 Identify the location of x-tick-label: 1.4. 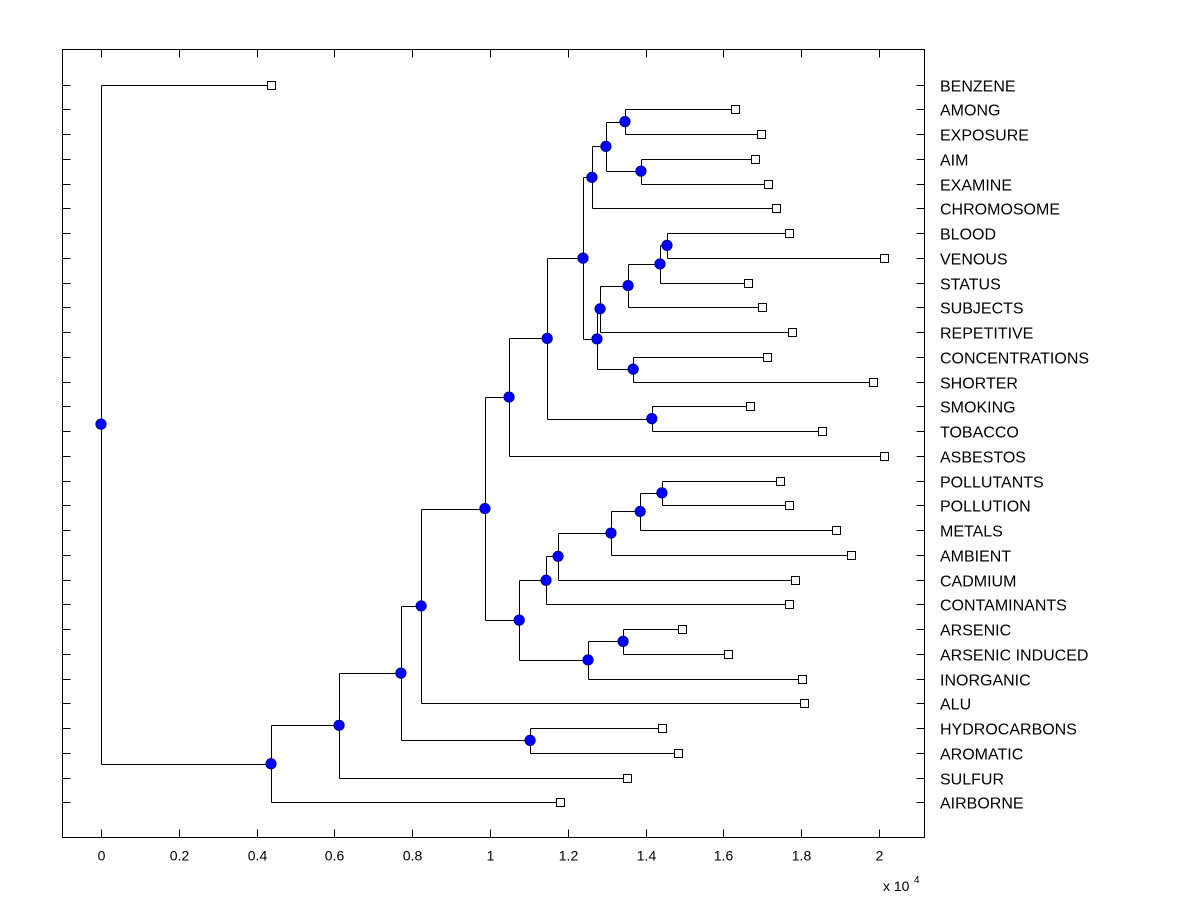
(647, 856).